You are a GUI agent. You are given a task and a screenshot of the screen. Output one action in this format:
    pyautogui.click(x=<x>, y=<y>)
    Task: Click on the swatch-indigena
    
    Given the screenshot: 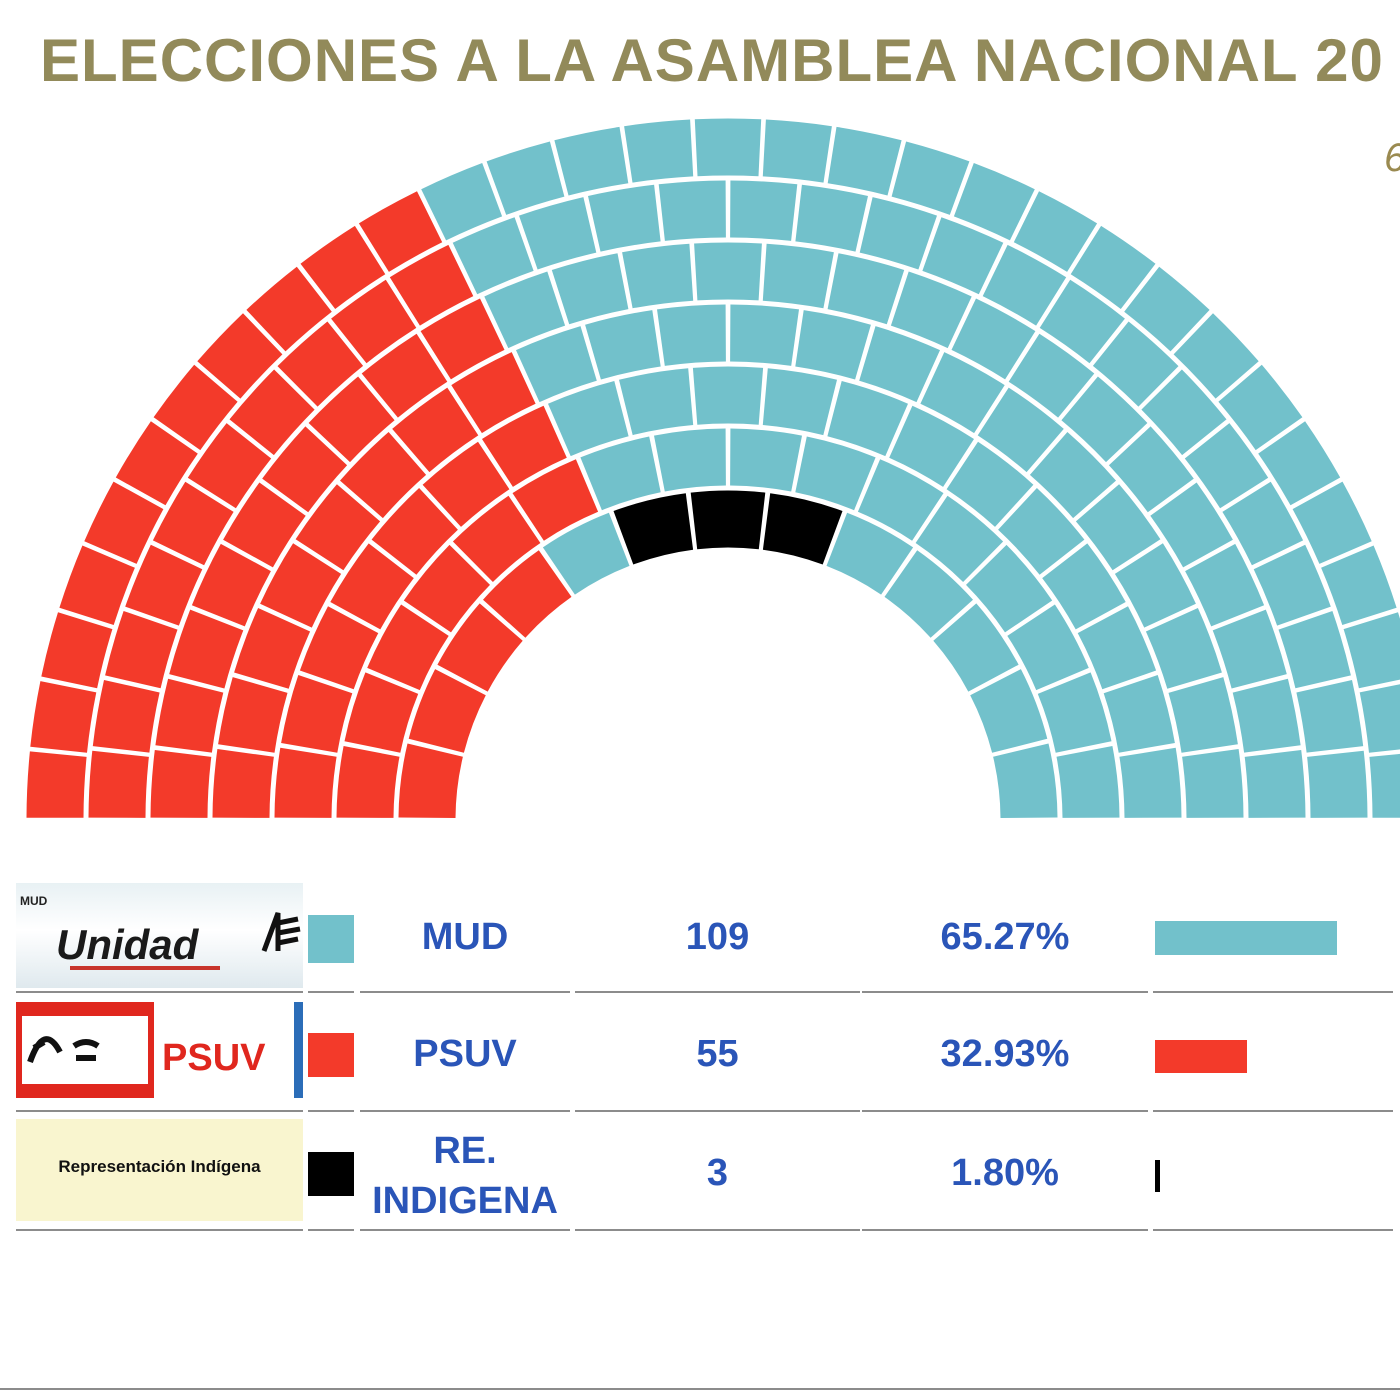 What is the action you would take?
    pyautogui.click(x=331, y=1174)
    